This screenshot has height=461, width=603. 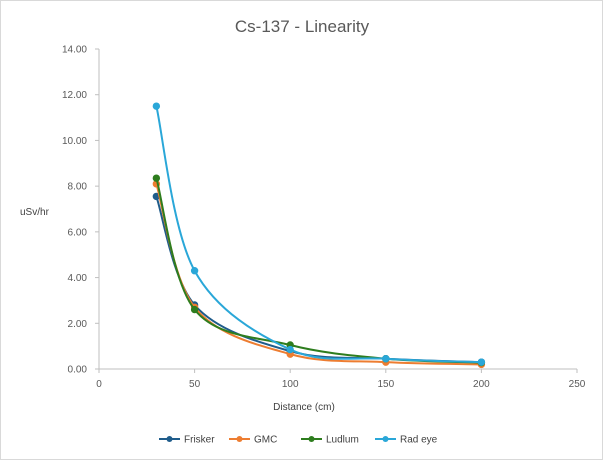 I want to click on x-tick-label: 50, so click(x=195, y=384).